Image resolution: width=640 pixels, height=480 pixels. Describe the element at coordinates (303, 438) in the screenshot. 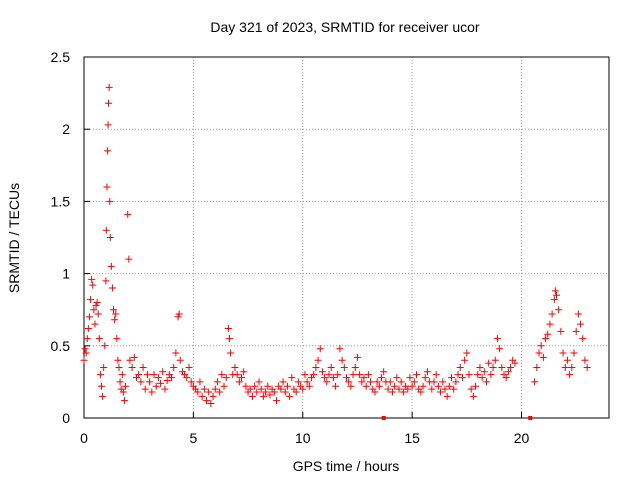

I see `x-tick-label: 10` at that location.